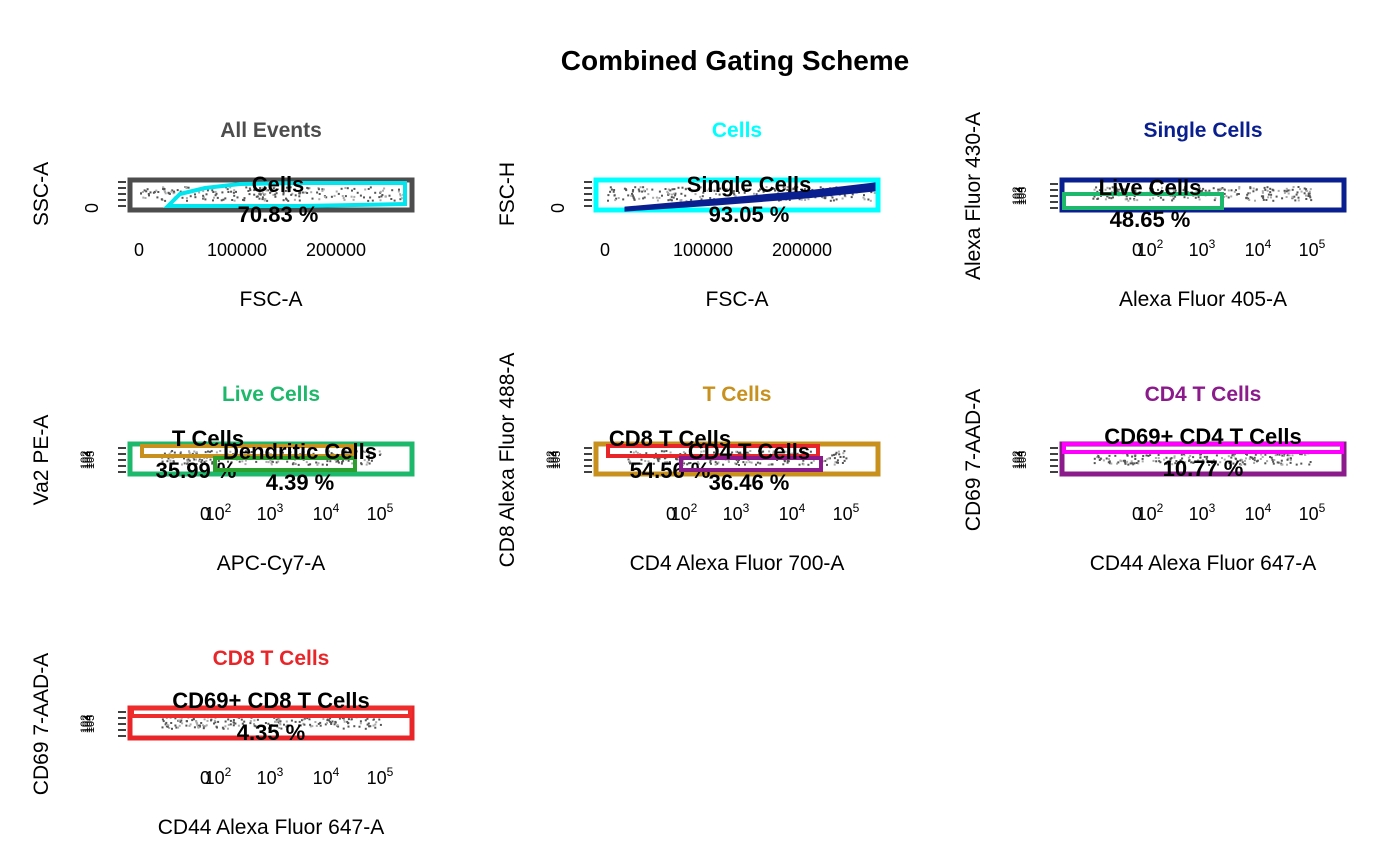 Image resolution: width=1400 pixels, height=866 pixels. What do you see at coordinates (1017, 460) in the screenshot?
I see `y-tick-label: 102` at bounding box center [1017, 460].